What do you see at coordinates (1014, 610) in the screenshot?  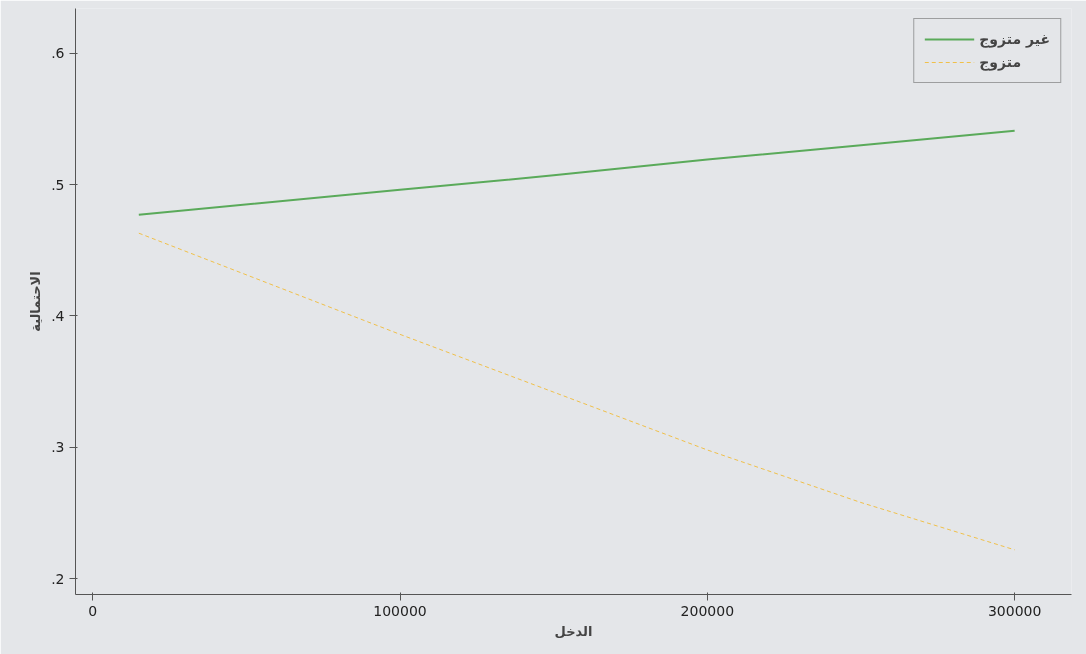 I see `x-tick-label: 300000` at bounding box center [1014, 610].